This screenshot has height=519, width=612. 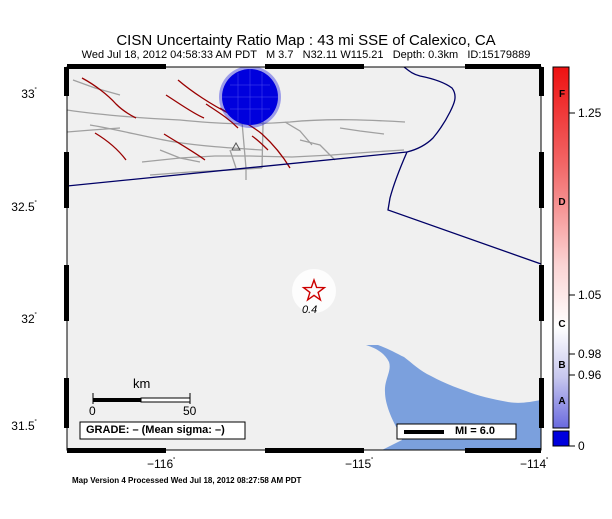 I want to click on colorbar-grade-a: A, so click(x=562, y=401).